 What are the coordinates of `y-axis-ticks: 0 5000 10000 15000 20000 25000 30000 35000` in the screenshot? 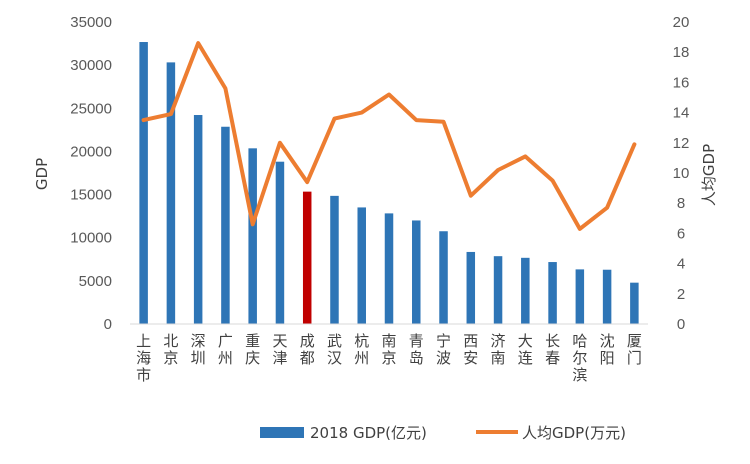 It's located at (91, 173).